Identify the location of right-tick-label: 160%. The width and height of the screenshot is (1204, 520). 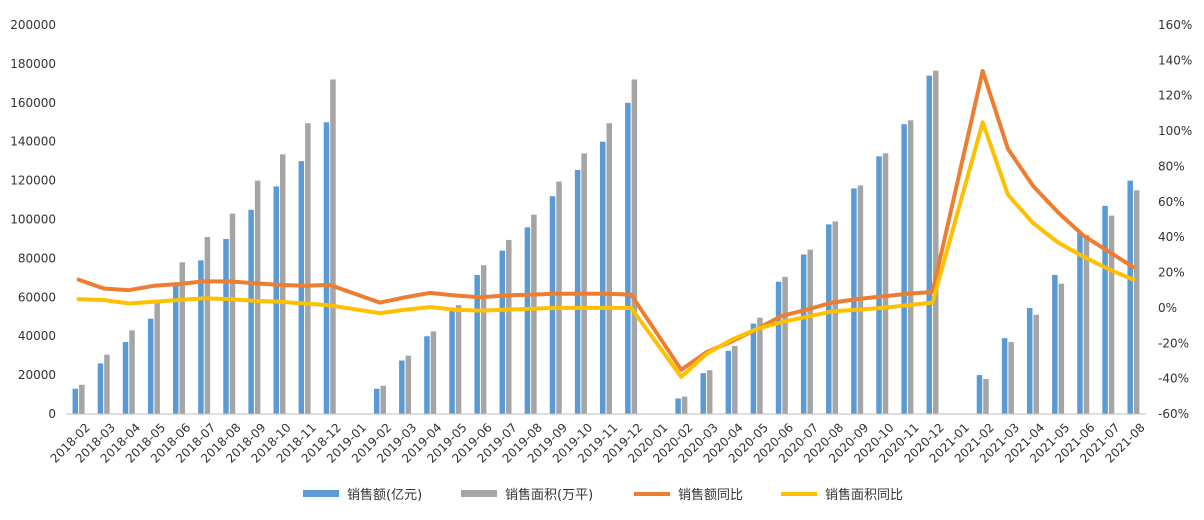
(1175, 25).